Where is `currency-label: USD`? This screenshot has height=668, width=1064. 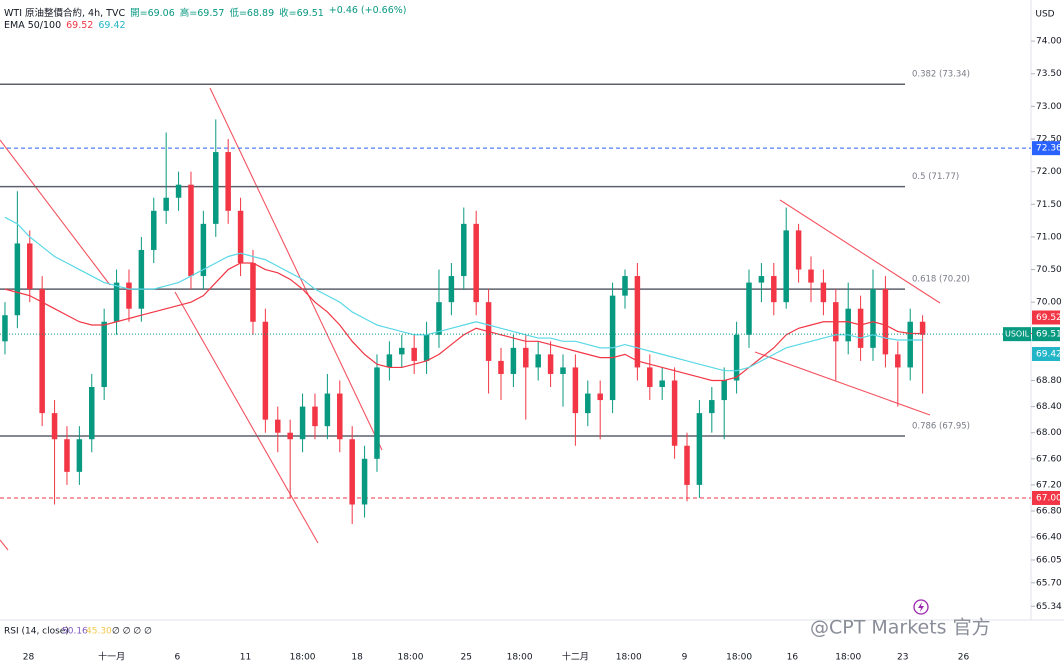 currency-label: USD is located at coordinates (1044, 15).